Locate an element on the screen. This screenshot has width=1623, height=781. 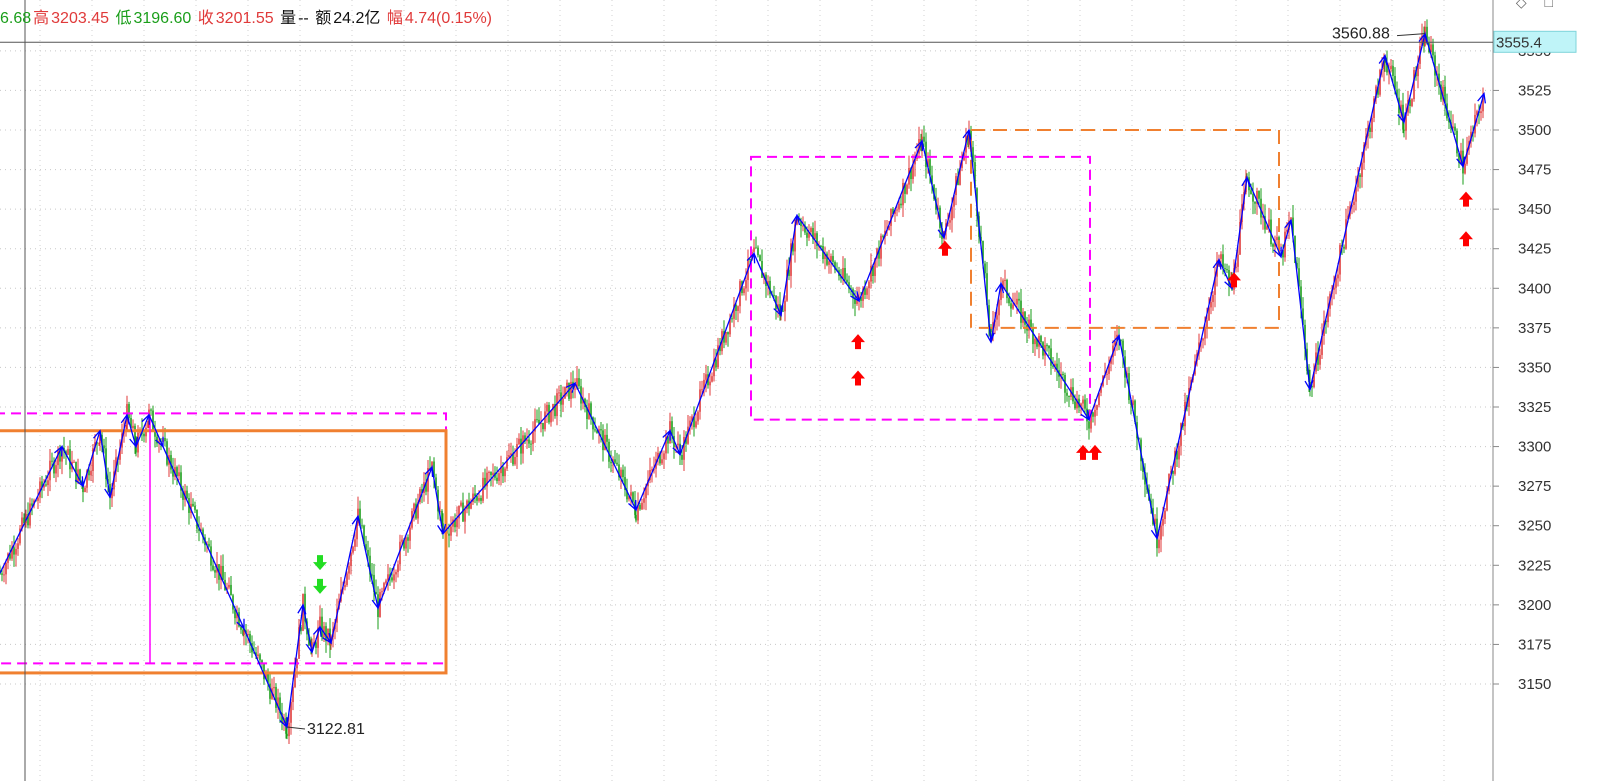
diamond-icon: ◇ is located at coordinates (1521, 5).